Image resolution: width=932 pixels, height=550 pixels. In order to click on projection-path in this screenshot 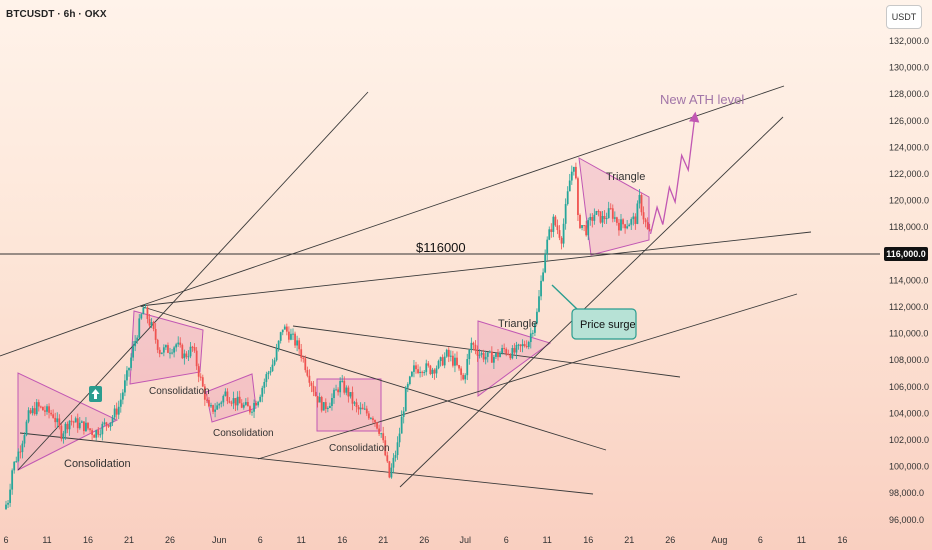, I will do `click(674, 173)`.